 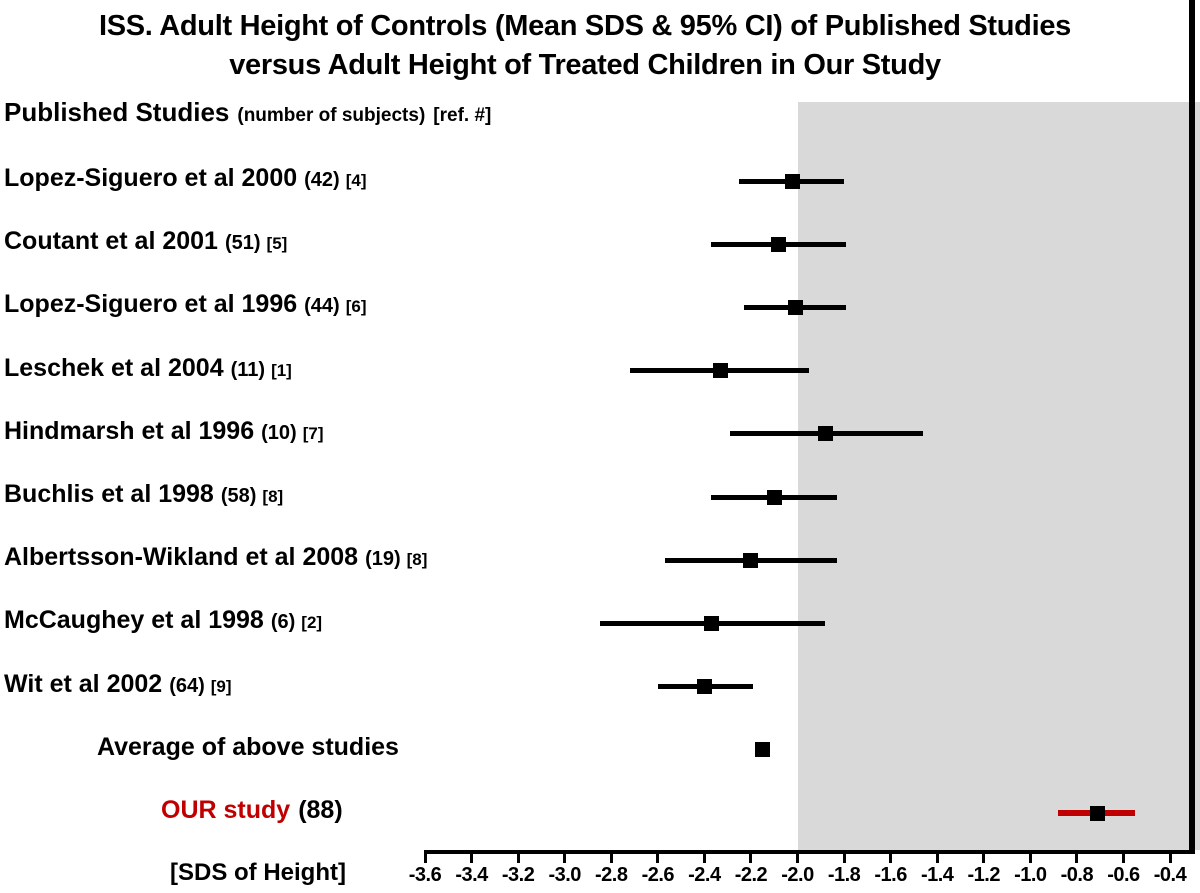 What do you see at coordinates (151, 304) in the screenshot?
I see `study-name: Lopez-Siguero et al 1996` at bounding box center [151, 304].